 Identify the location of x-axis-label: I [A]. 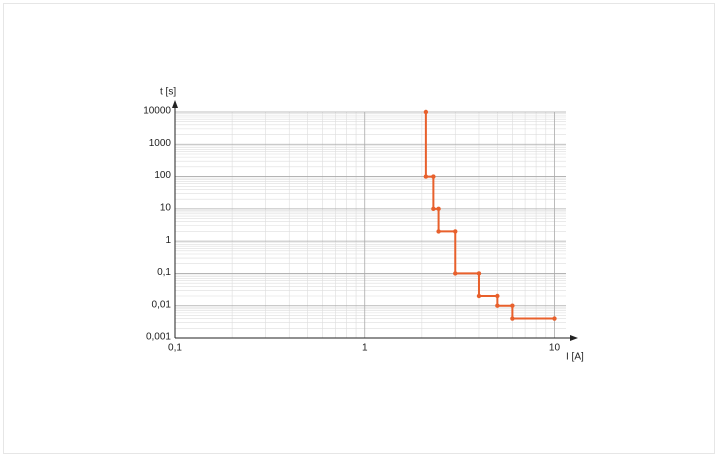
(575, 357).